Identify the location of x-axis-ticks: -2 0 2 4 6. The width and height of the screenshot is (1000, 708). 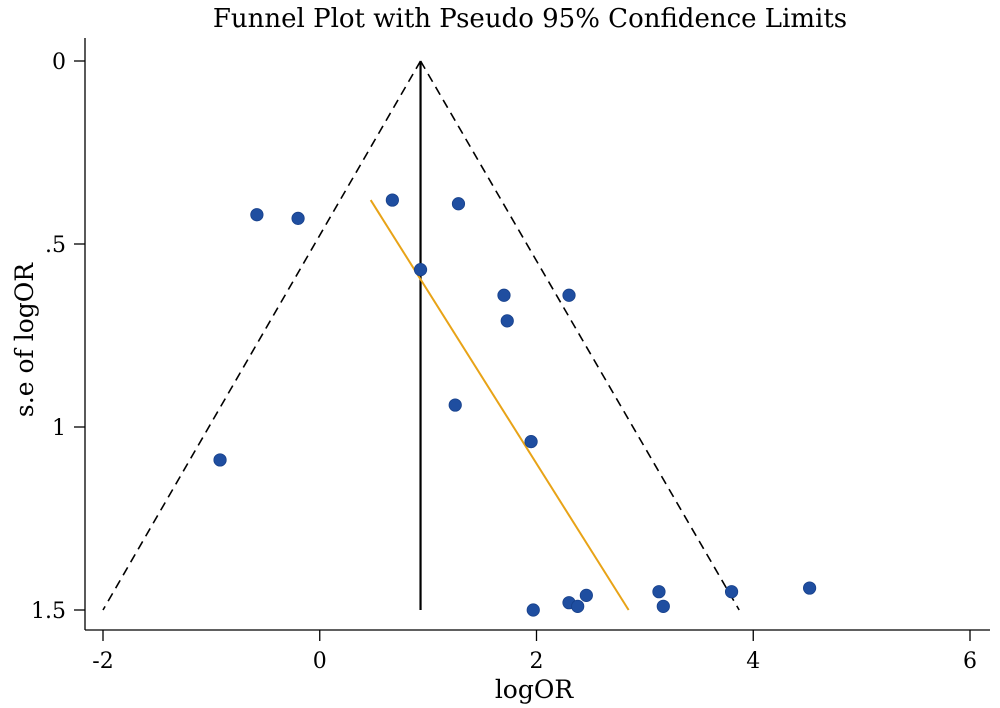
(534, 652).